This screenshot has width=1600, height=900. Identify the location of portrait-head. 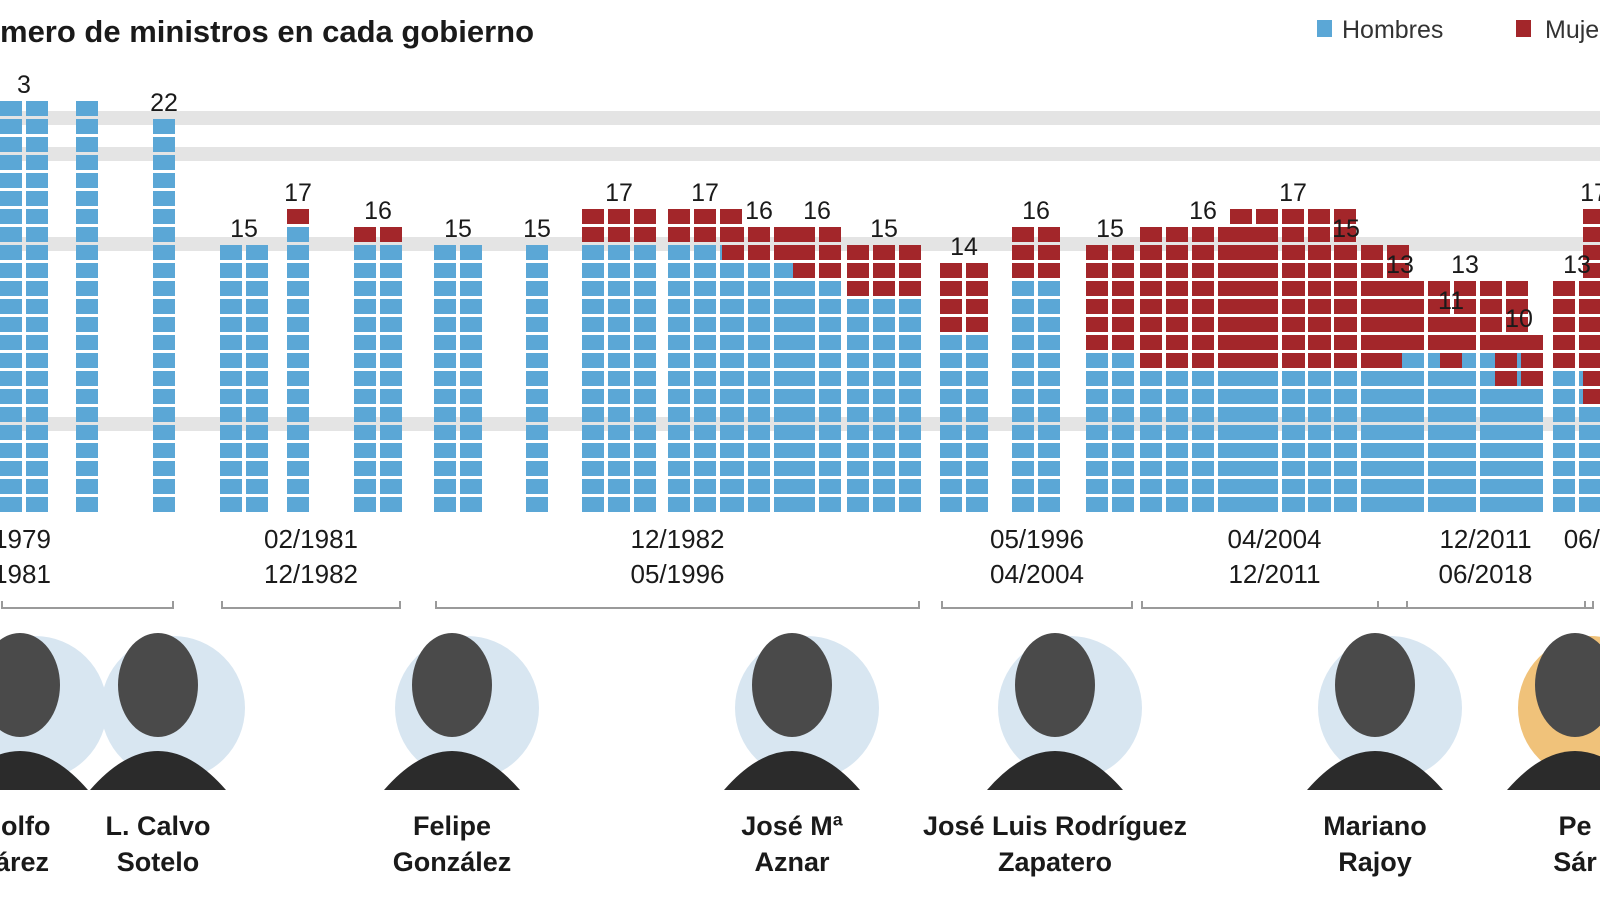
(1567, 685).